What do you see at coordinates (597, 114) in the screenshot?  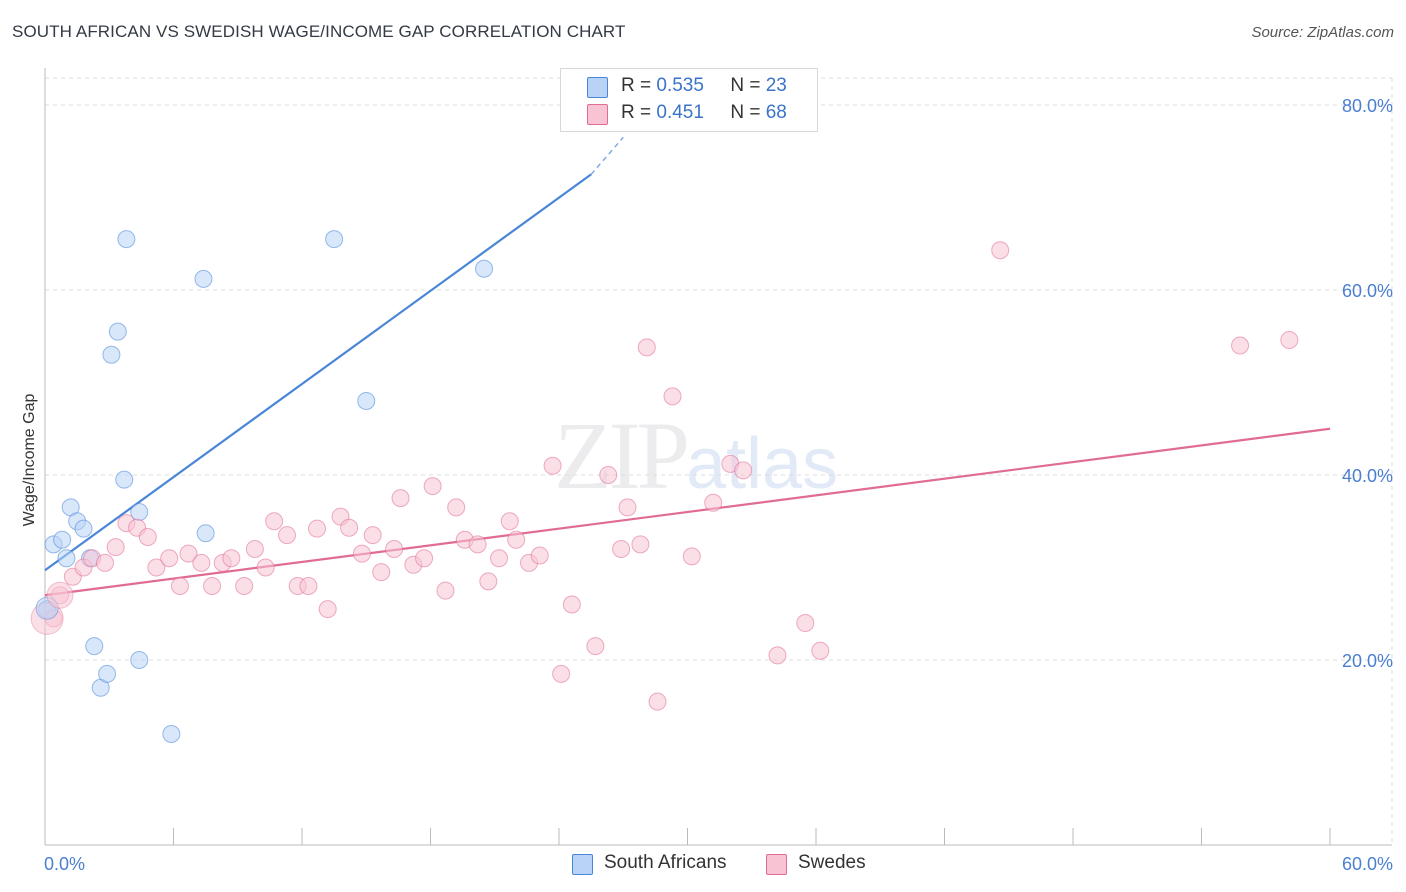 I see `legend-swatch-pink` at bounding box center [597, 114].